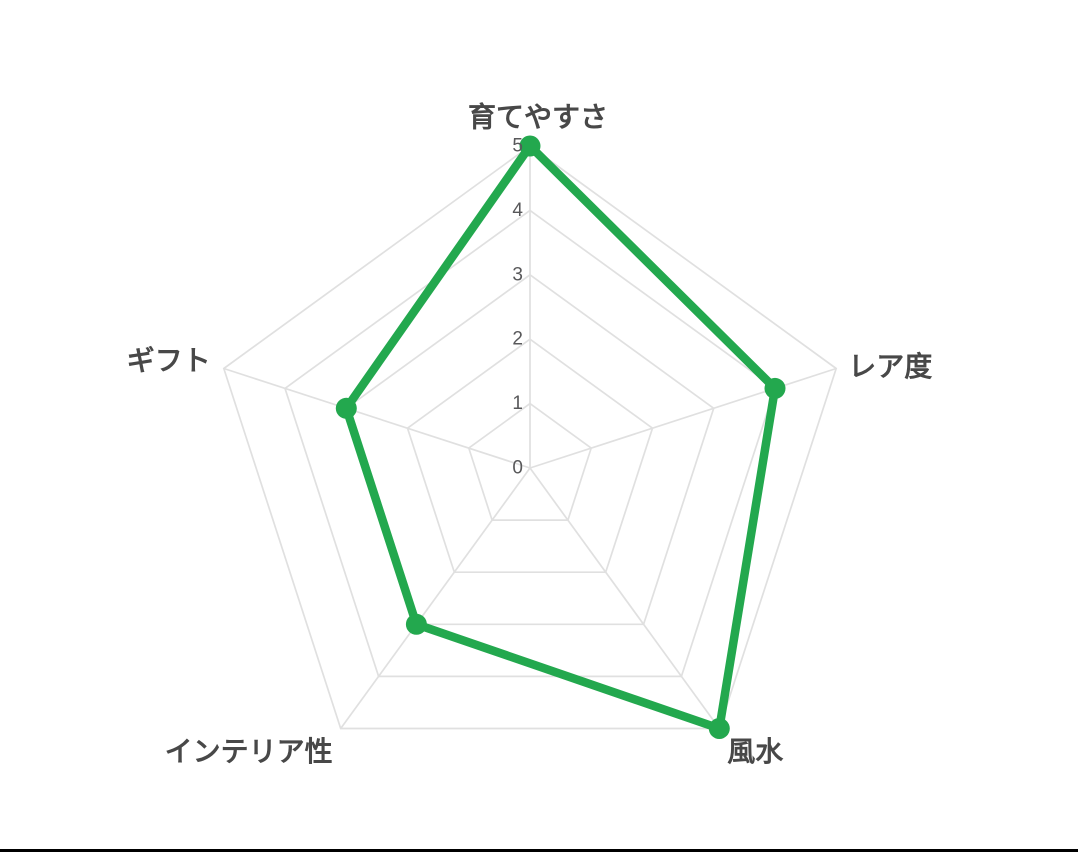  I want to click on axis-label: ギフト, so click(169, 360).